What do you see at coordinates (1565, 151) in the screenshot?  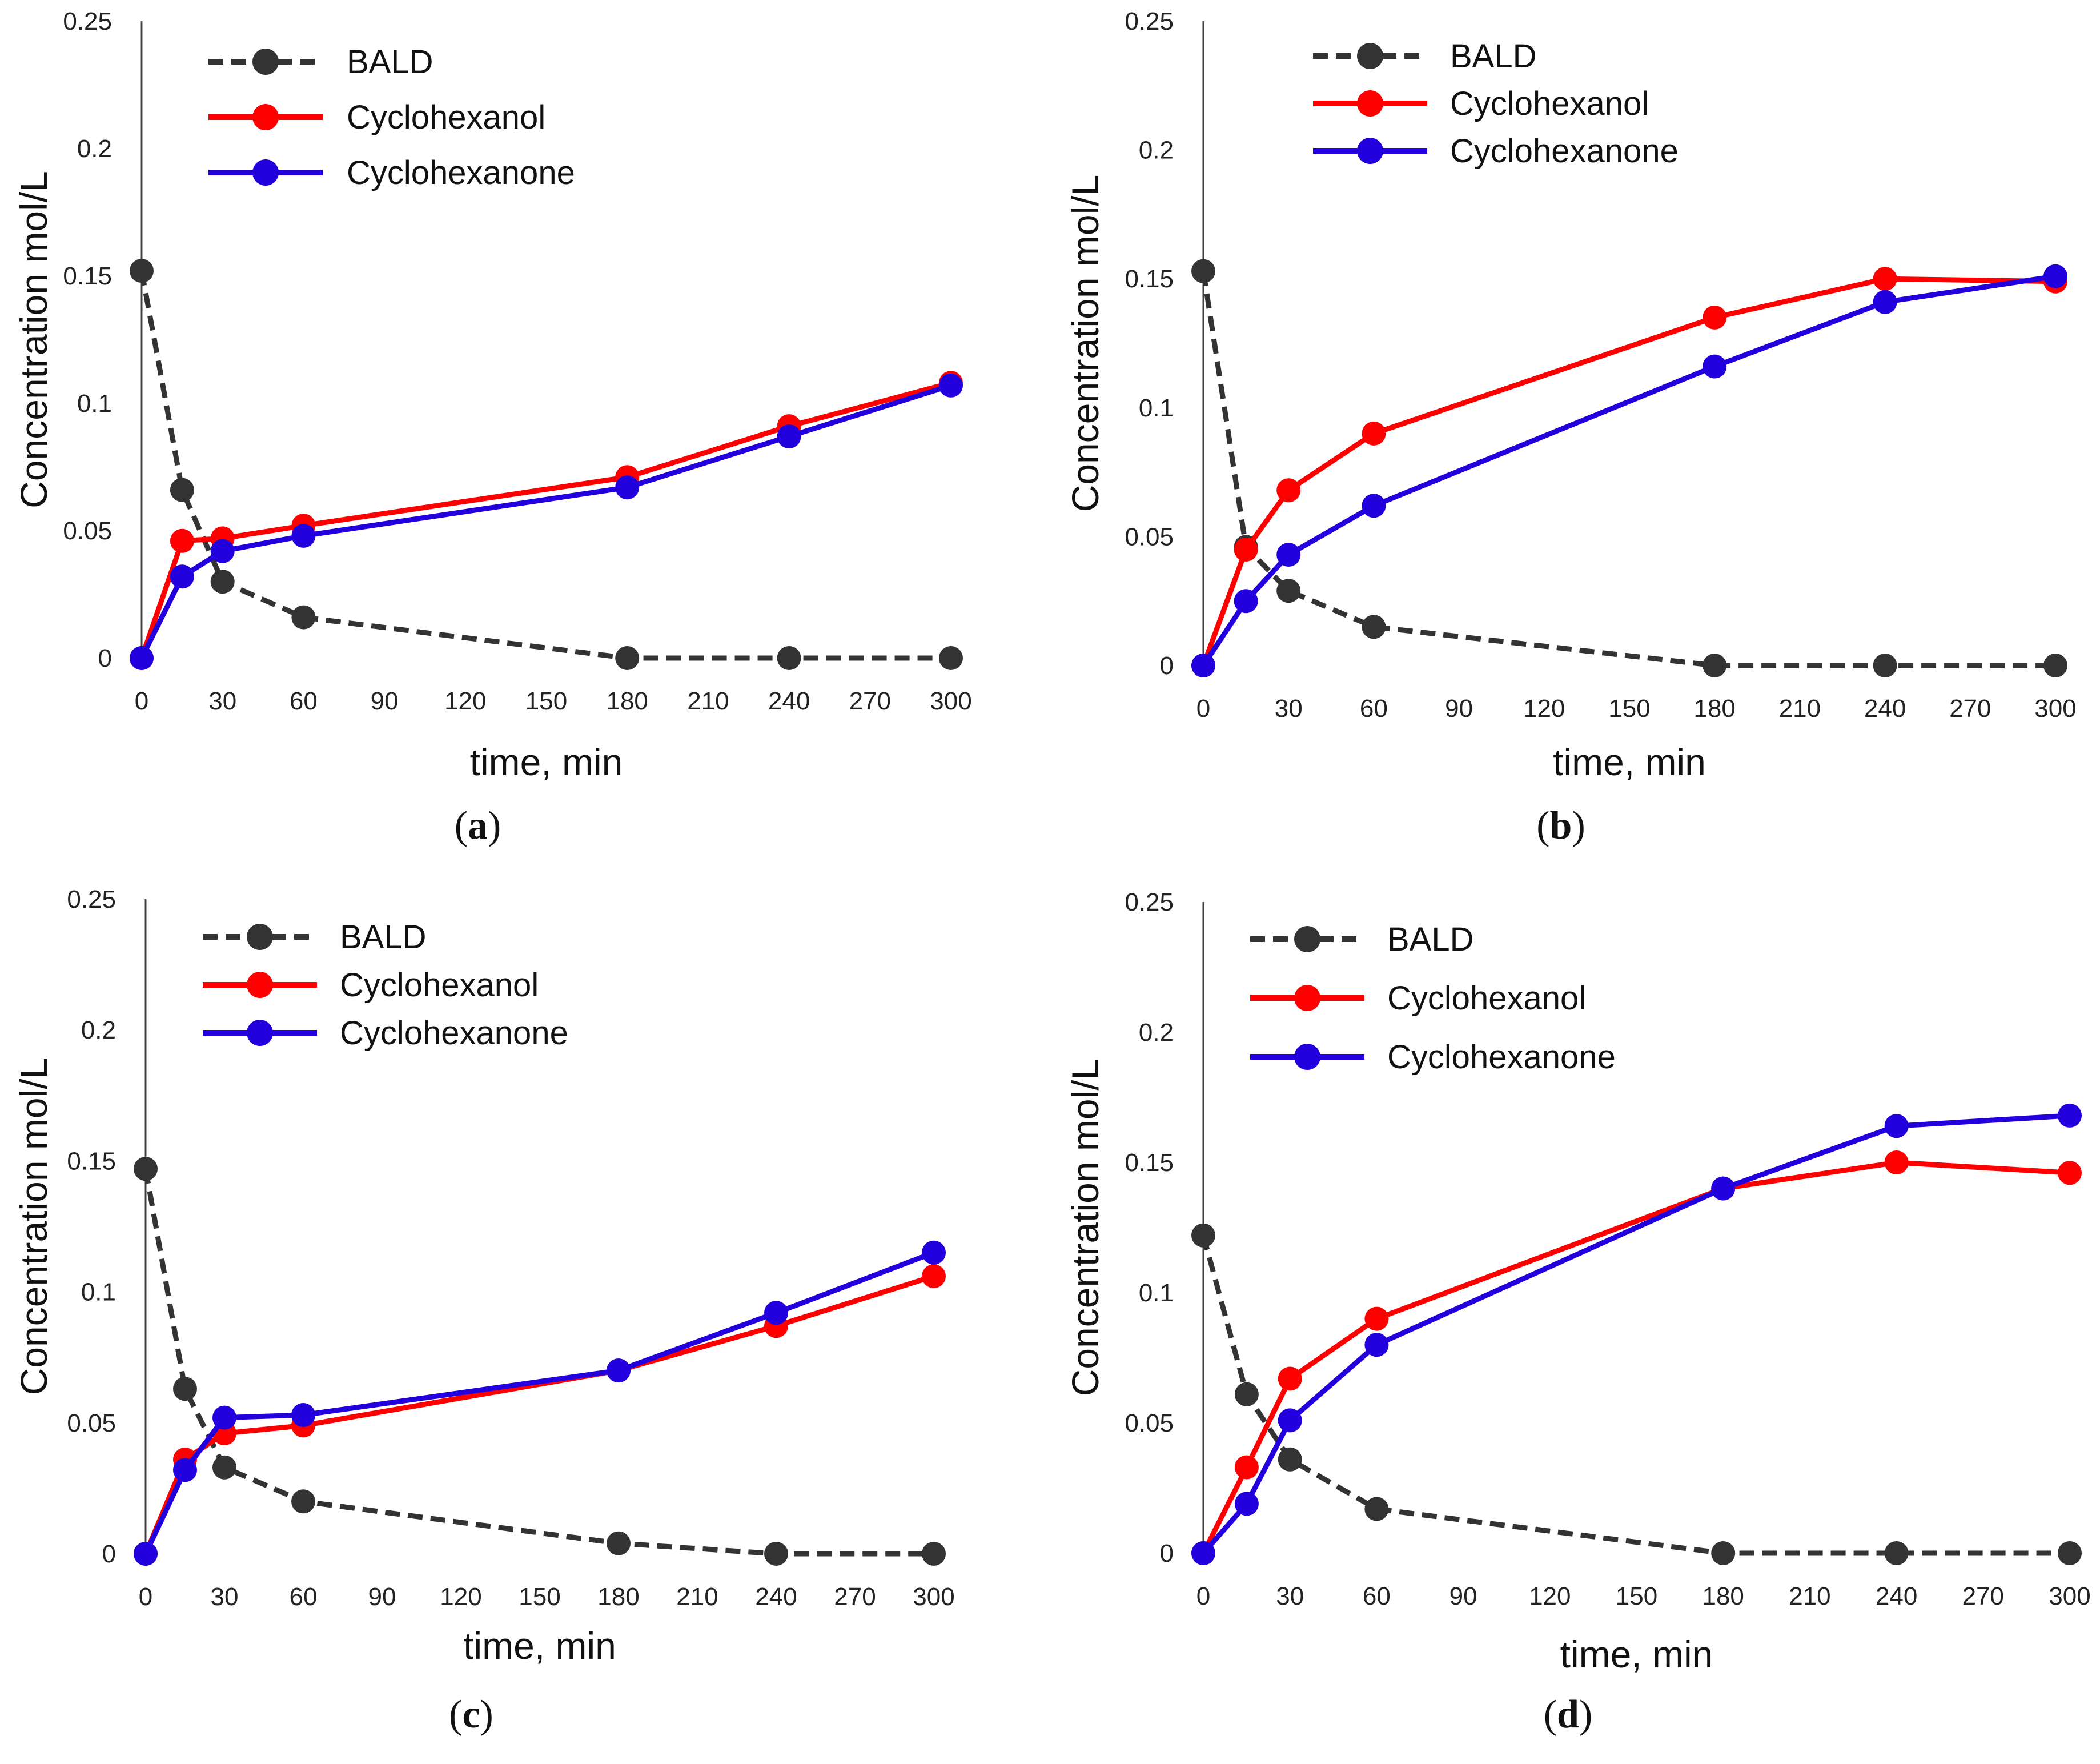 I see `legend-label-cyclohexanone-b: Cyclohexanone` at bounding box center [1565, 151].